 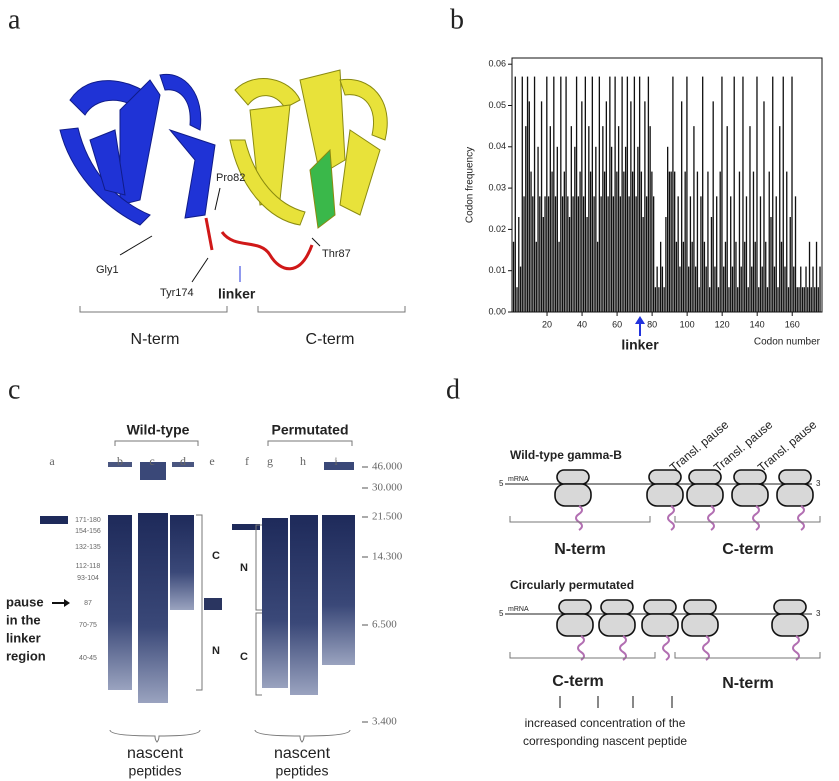 I want to click on footer-label: peptides, so click(x=155, y=771).